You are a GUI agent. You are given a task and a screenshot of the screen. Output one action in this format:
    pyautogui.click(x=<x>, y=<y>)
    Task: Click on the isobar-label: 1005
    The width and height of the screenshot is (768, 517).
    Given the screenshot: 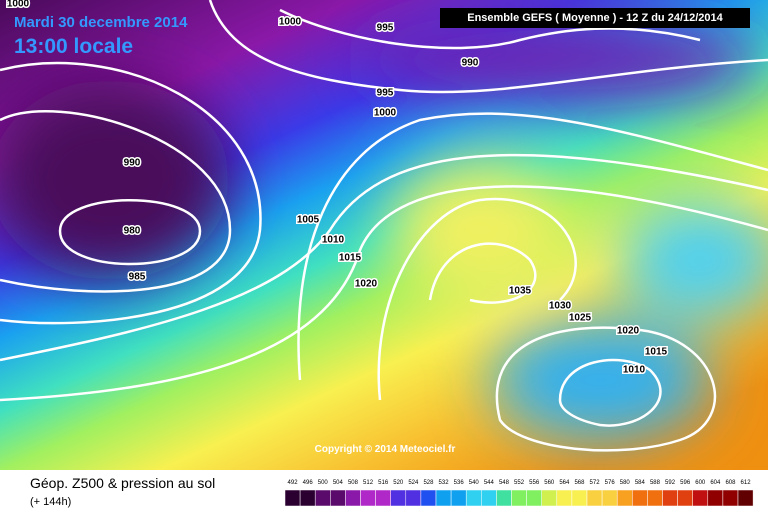 What is the action you would take?
    pyautogui.click(x=308, y=220)
    